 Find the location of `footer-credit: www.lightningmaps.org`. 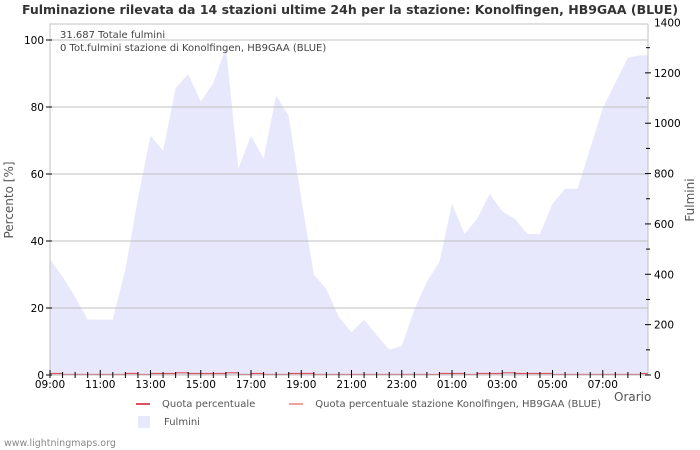

footer-credit: www.lightningmaps.org is located at coordinates (60, 443).